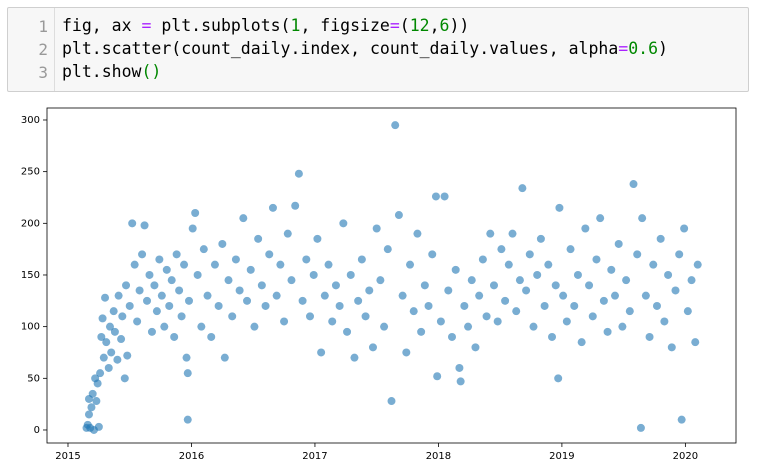  What do you see at coordinates (30, 275) in the screenshot?
I see `y-tick-label: 150` at bounding box center [30, 275].